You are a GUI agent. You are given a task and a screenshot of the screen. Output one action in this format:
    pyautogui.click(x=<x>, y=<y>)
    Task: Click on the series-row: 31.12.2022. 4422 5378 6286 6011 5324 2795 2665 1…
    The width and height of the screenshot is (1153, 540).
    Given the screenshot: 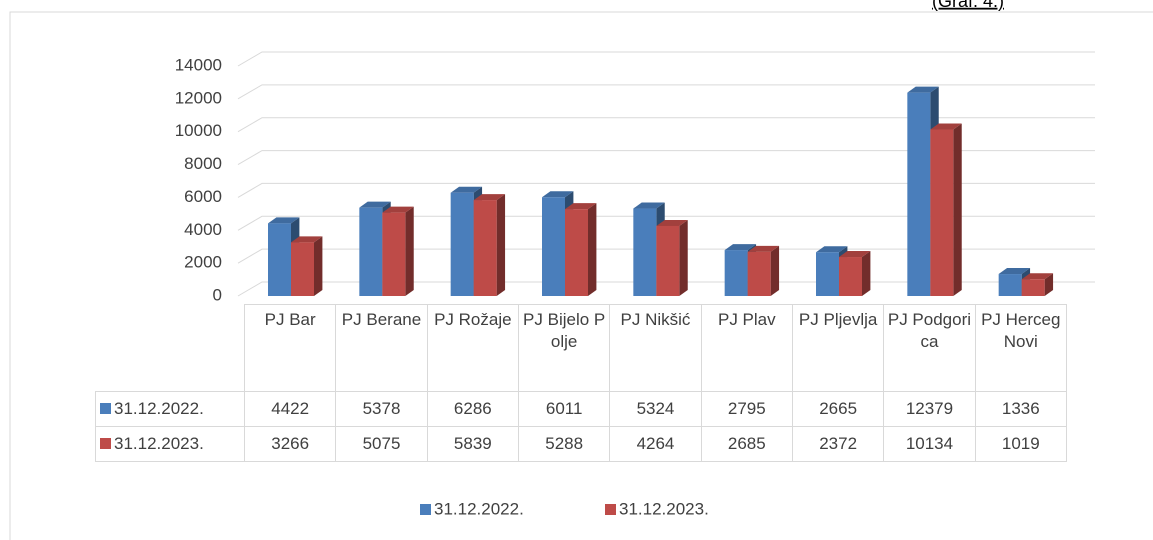 What is the action you would take?
    pyautogui.click(x=581, y=409)
    